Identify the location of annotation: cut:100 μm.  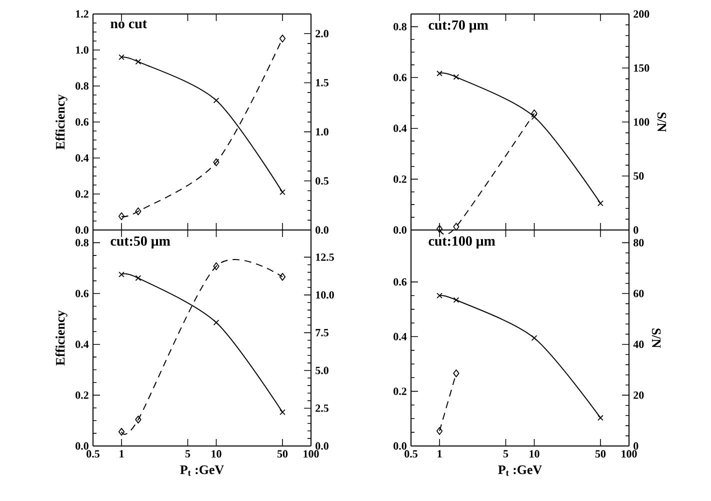
(462, 242).